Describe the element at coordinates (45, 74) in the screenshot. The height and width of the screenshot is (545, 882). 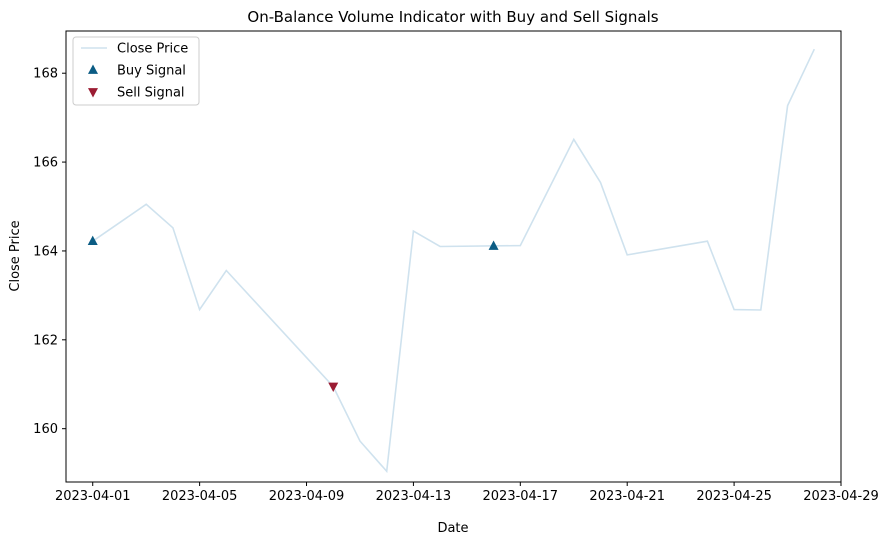
I see `y-tick-label: 168` at that location.